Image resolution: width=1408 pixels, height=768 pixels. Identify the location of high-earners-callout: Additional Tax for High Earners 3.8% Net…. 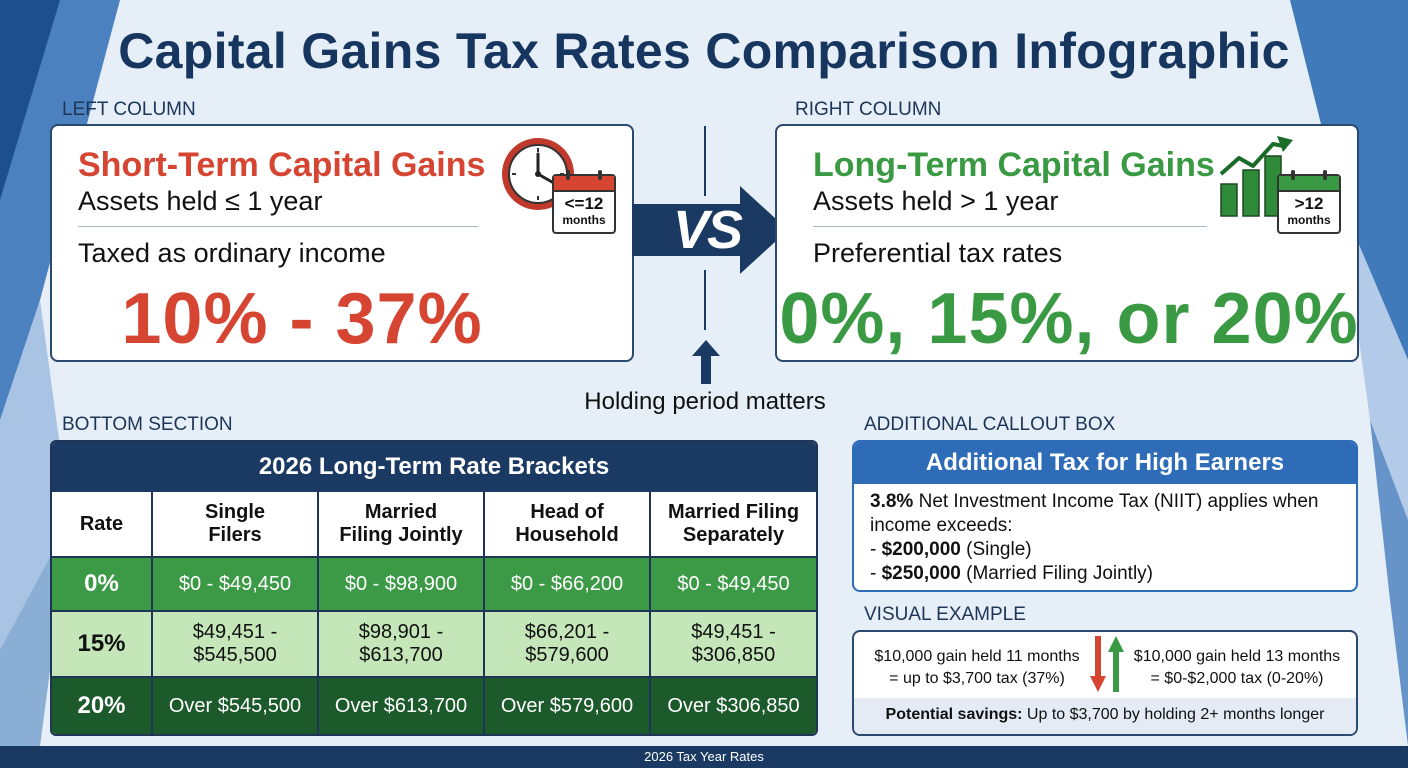
(1105, 516).